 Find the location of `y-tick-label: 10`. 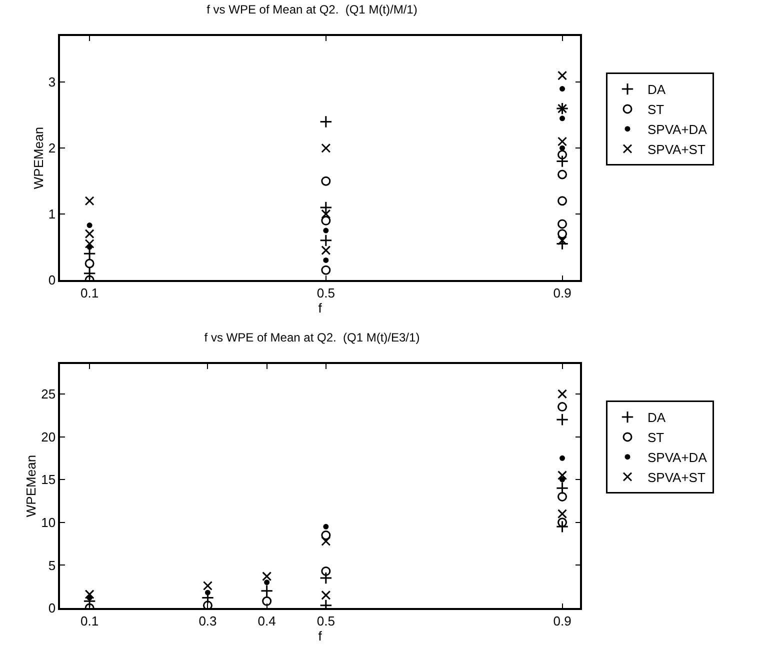

y-tick-label: 10 is located at coordinates (48, 522).